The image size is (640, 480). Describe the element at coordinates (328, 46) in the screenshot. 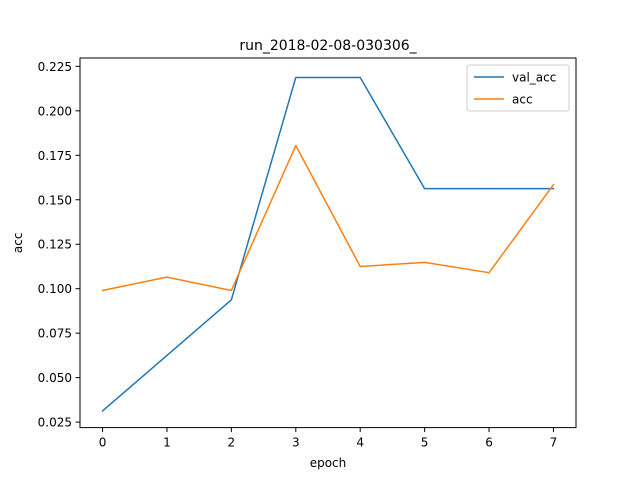

I see `chart-title: run_2018-02-08-030306_` at that location.